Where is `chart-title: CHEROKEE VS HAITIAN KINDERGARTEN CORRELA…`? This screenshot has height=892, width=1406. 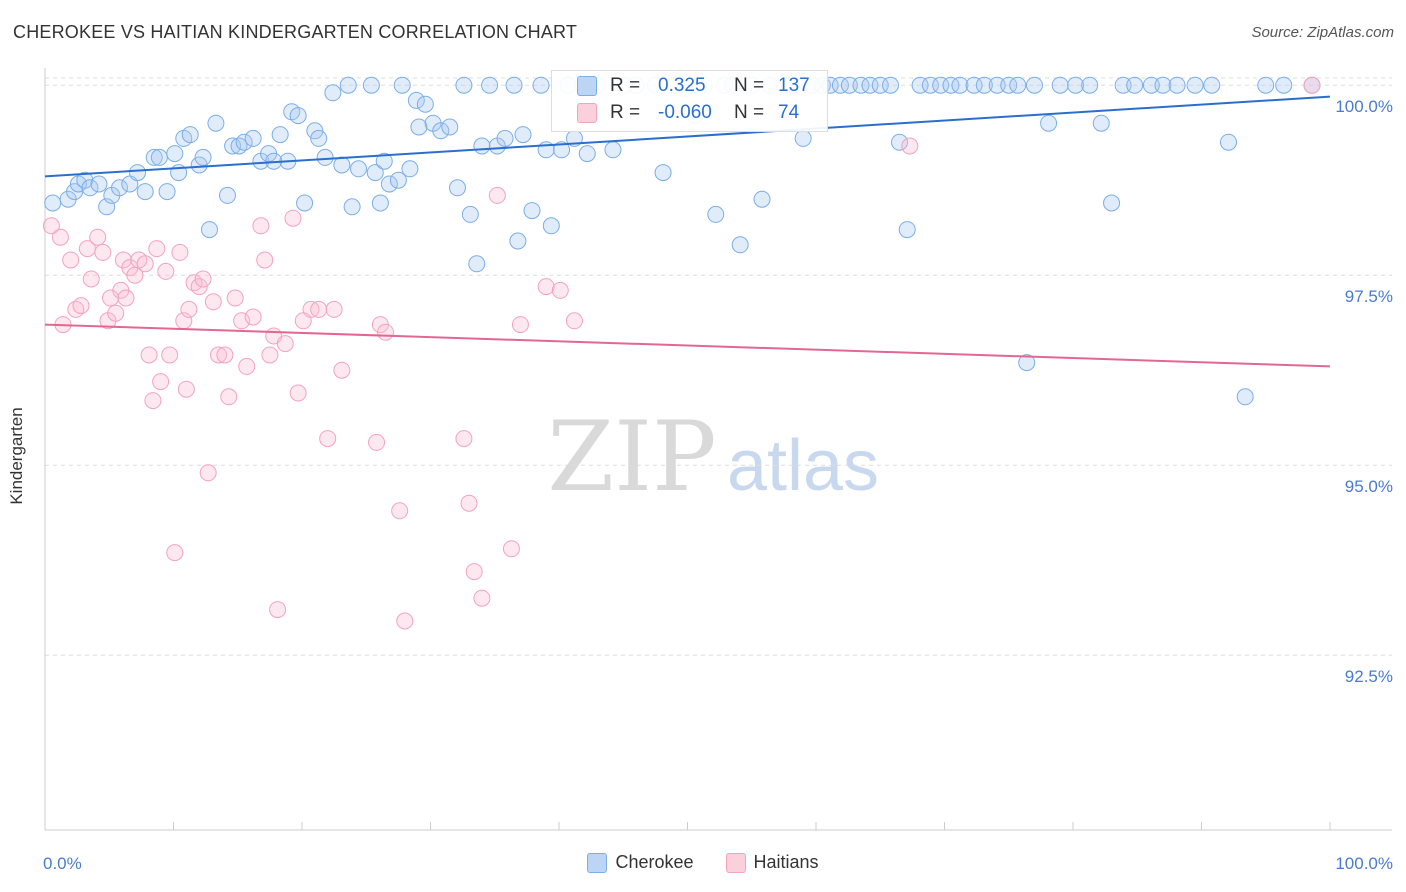
chart-title: CHEROKEE VS HAITIAN KINDERGARTEN CORRELA… is located at coordinates (295, 32).